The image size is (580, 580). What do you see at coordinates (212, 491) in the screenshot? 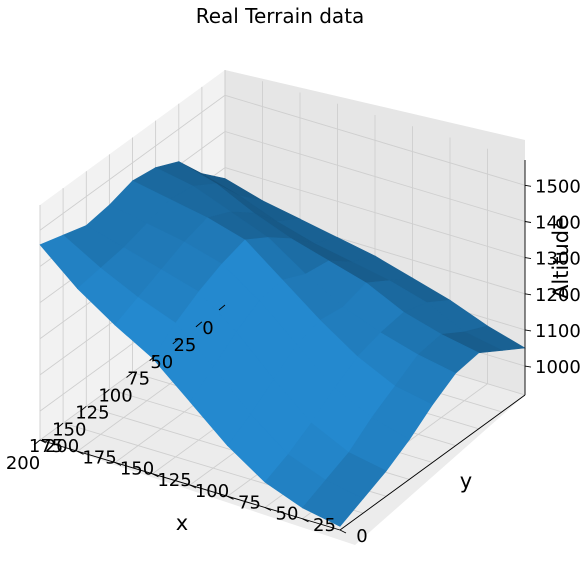
I see `y-tick-label: 100` at bounding box center [212, 491].